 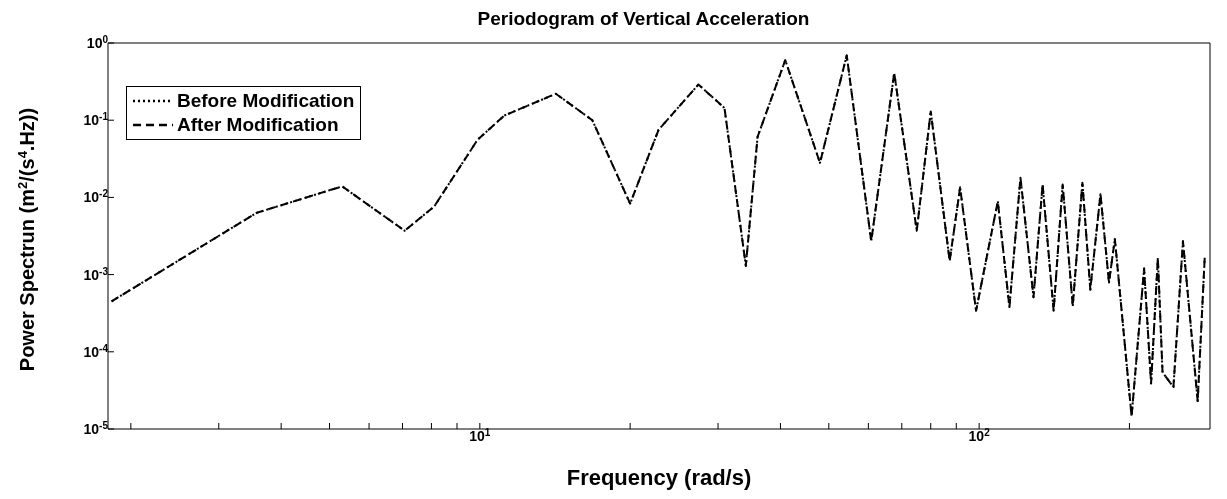 I want to click on x-tick-label: 10$^{2}$, so click(x=979, y=435).